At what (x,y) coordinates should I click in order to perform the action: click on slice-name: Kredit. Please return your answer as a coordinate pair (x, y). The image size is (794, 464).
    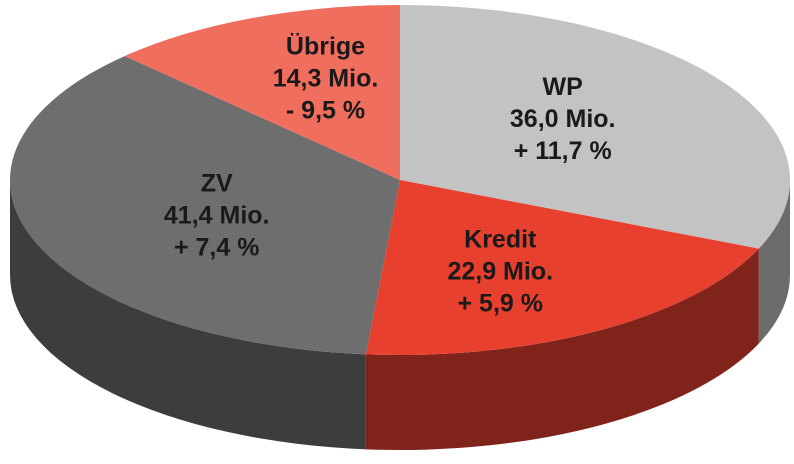
    Looking at the image, I should click on (500, 240).